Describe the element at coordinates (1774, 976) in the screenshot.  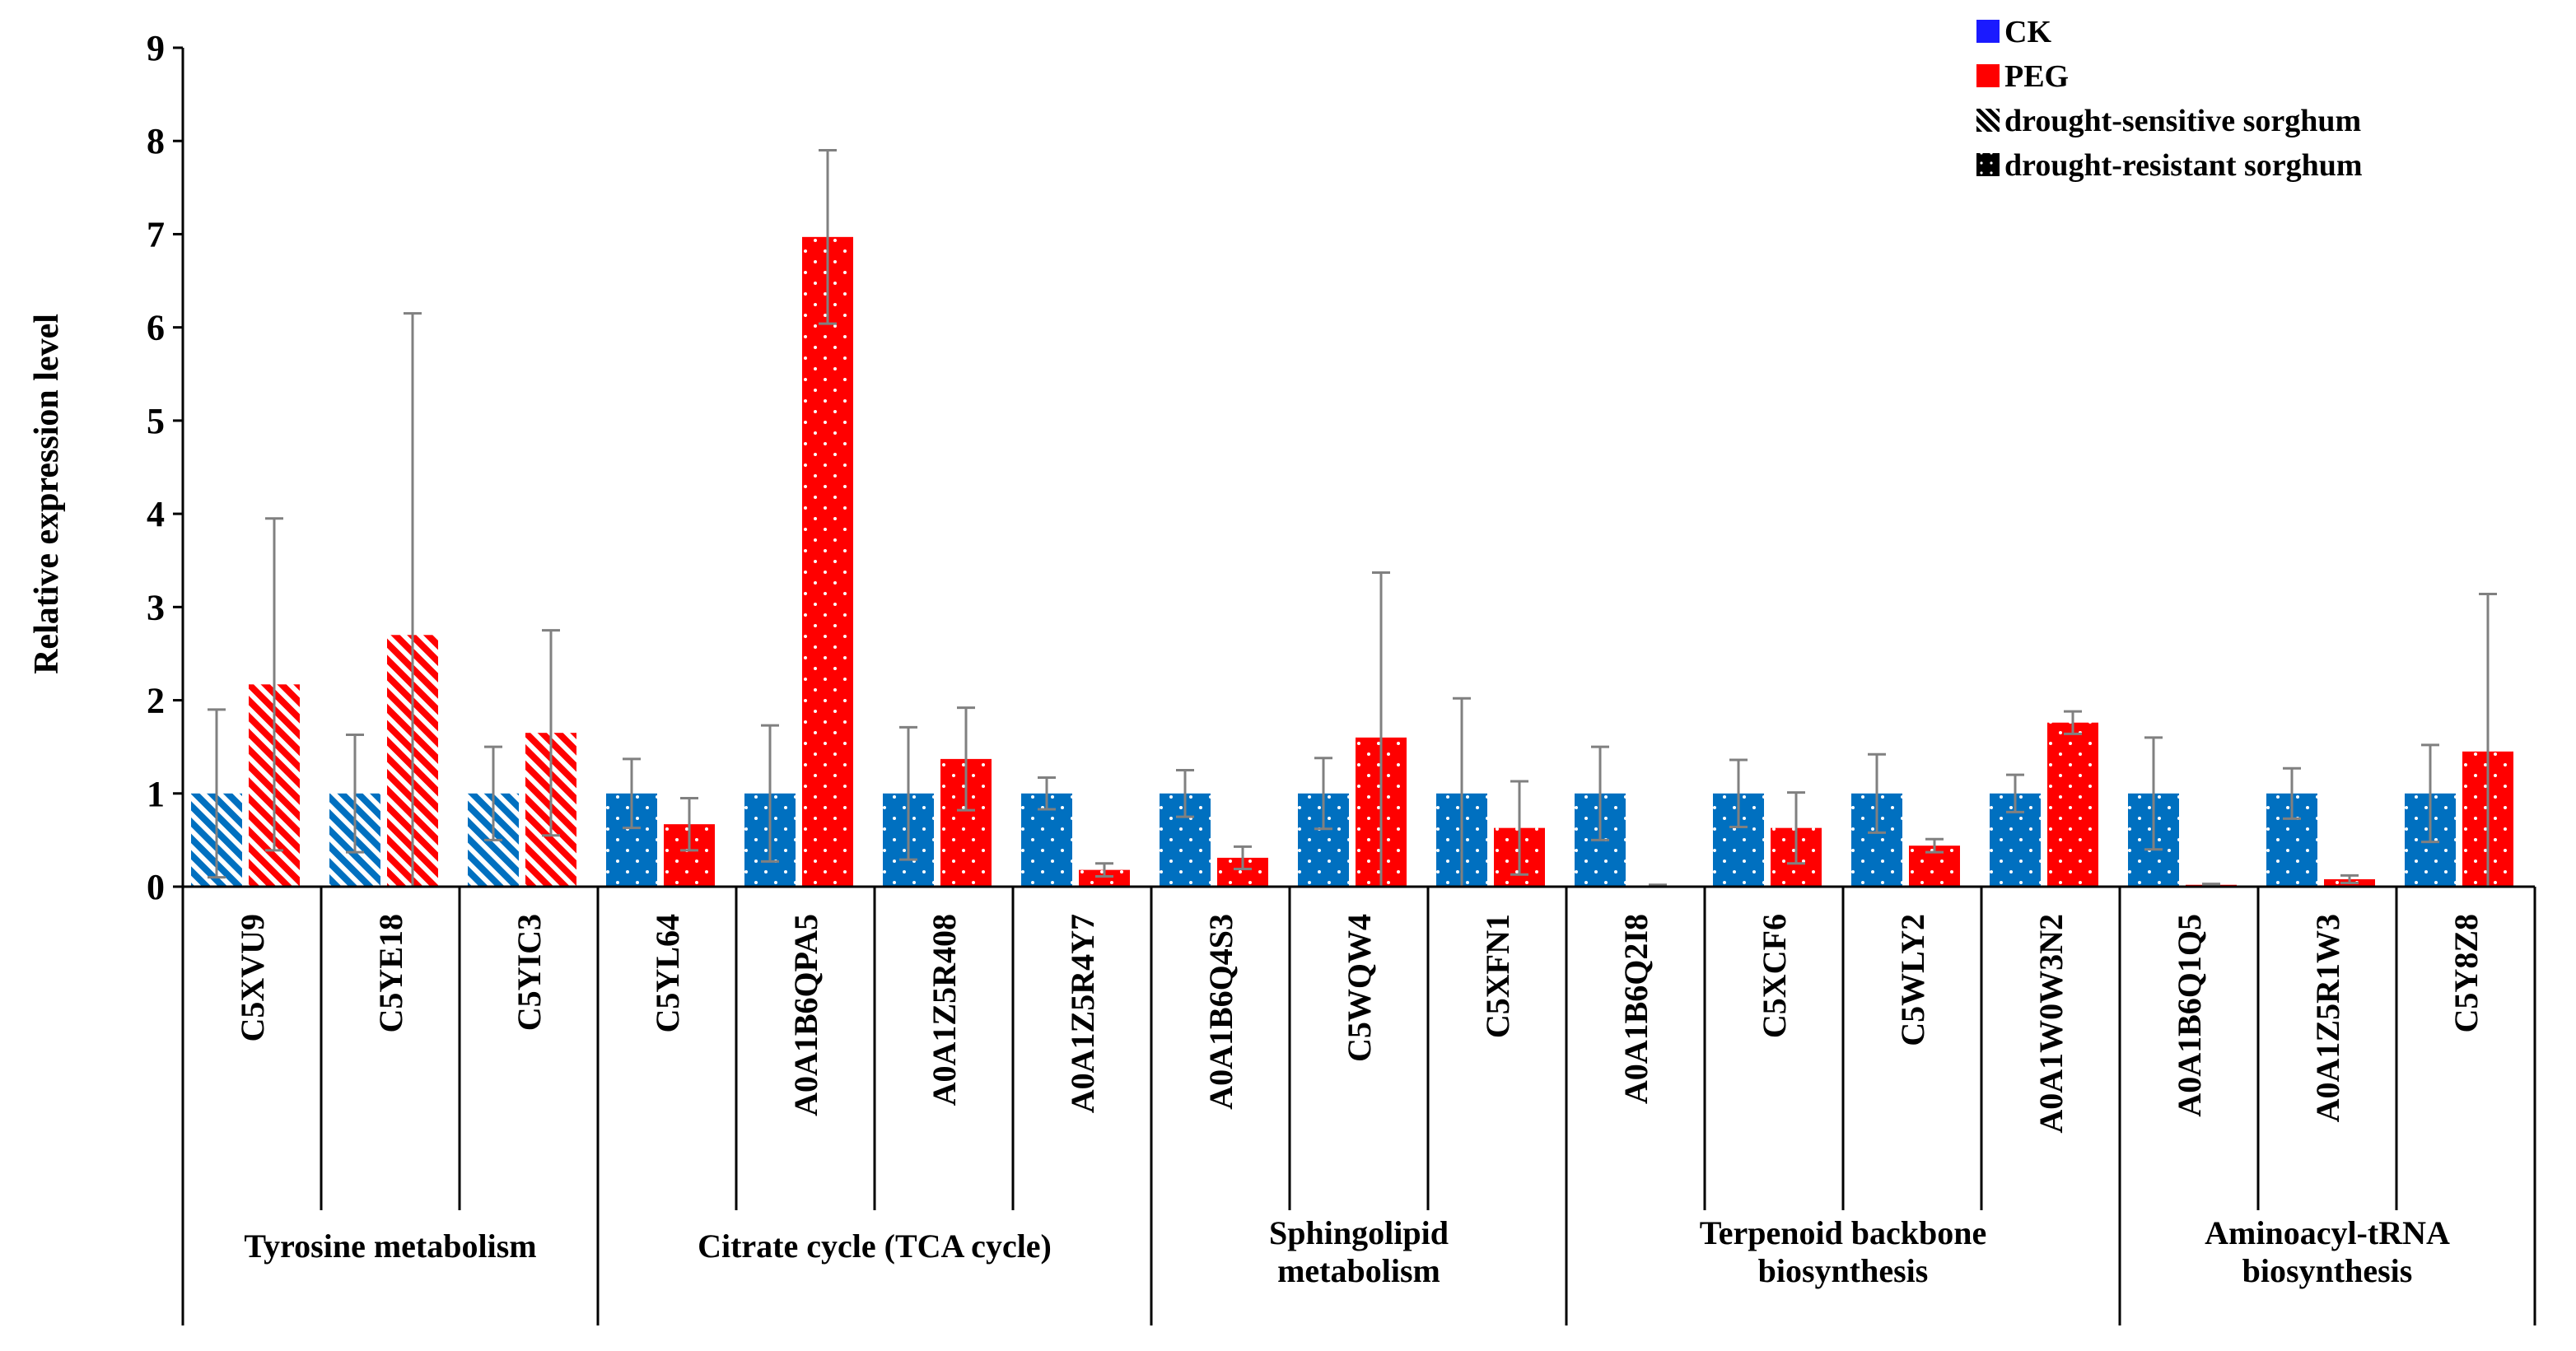
I see `gene-label-C5XCF6: C5XCF6` at that location.